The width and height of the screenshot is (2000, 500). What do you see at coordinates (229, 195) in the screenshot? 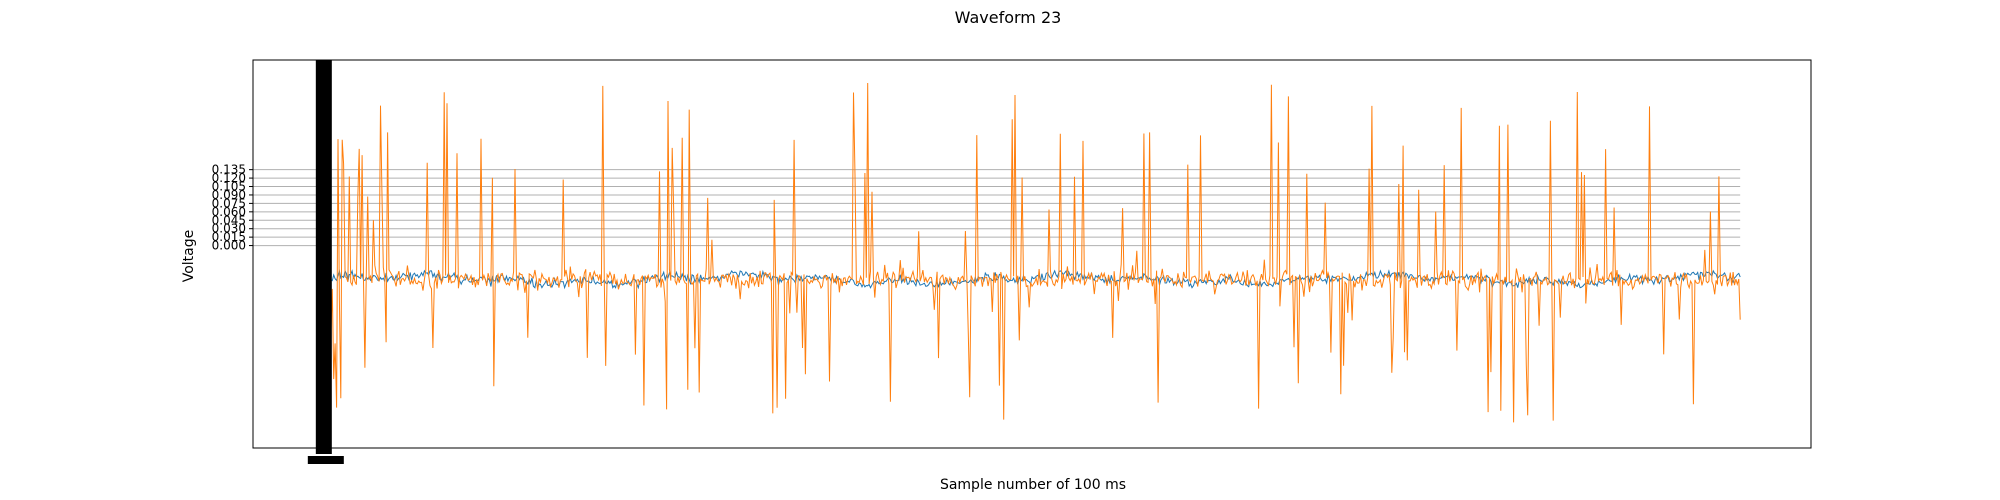
I see `y-tick-label: 0.090` at bounding box center [229, 195].